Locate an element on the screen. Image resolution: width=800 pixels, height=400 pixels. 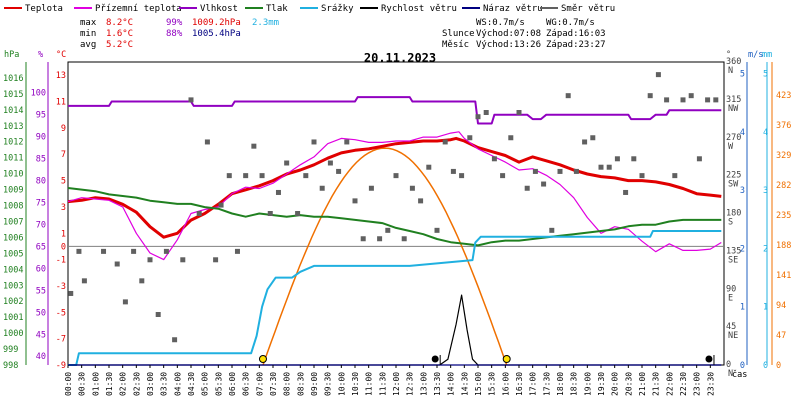
time-tick-label: 21:30 is located at coordinates (656, 384).